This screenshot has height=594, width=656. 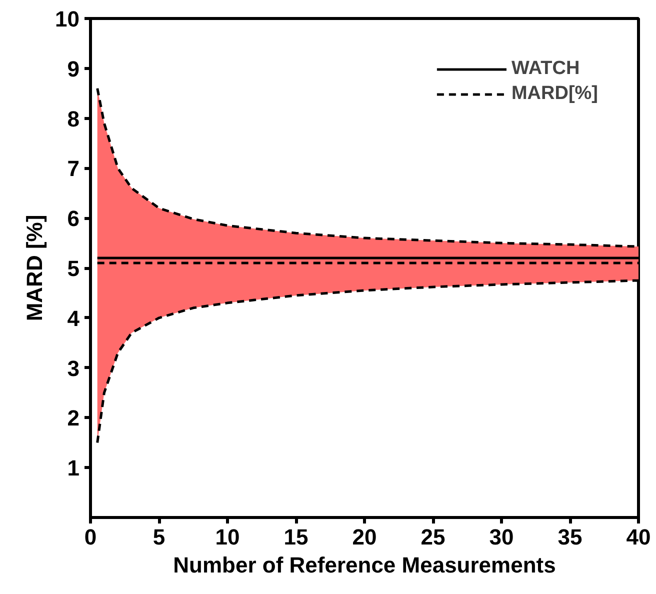 I want to click on legend-label: WATCH, so click(x=545, y=69).